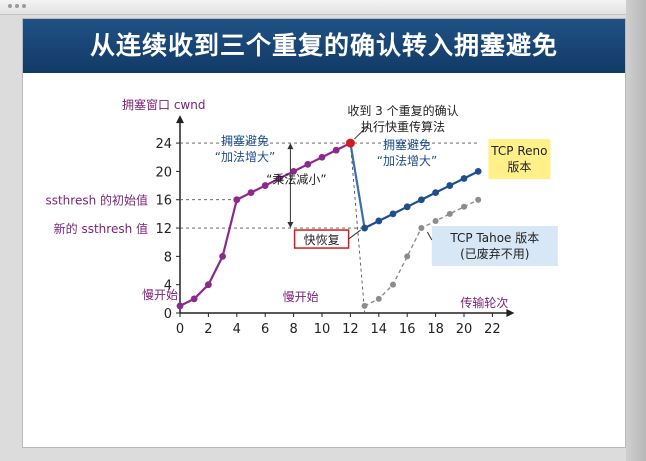 Image resolution: width=646 pixels, height=461 pixels. Describe the element at coordinates (290, 146) in the screenshot. I see `md-arrow-head-top` at that location.